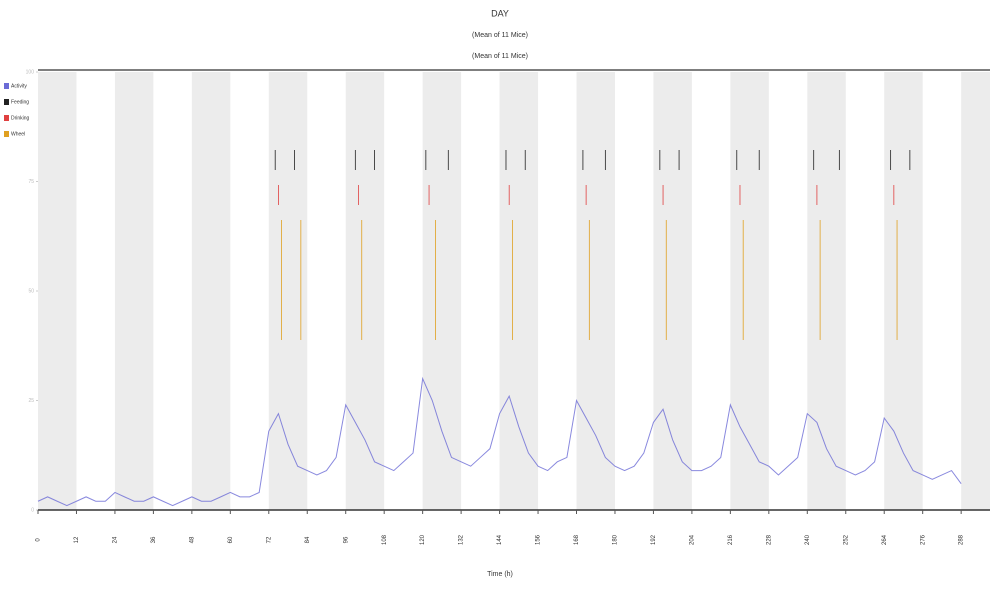  Describe the element at coordinates (731, 539) in the screenshot. I see `x-tick-label: 216` at that location.